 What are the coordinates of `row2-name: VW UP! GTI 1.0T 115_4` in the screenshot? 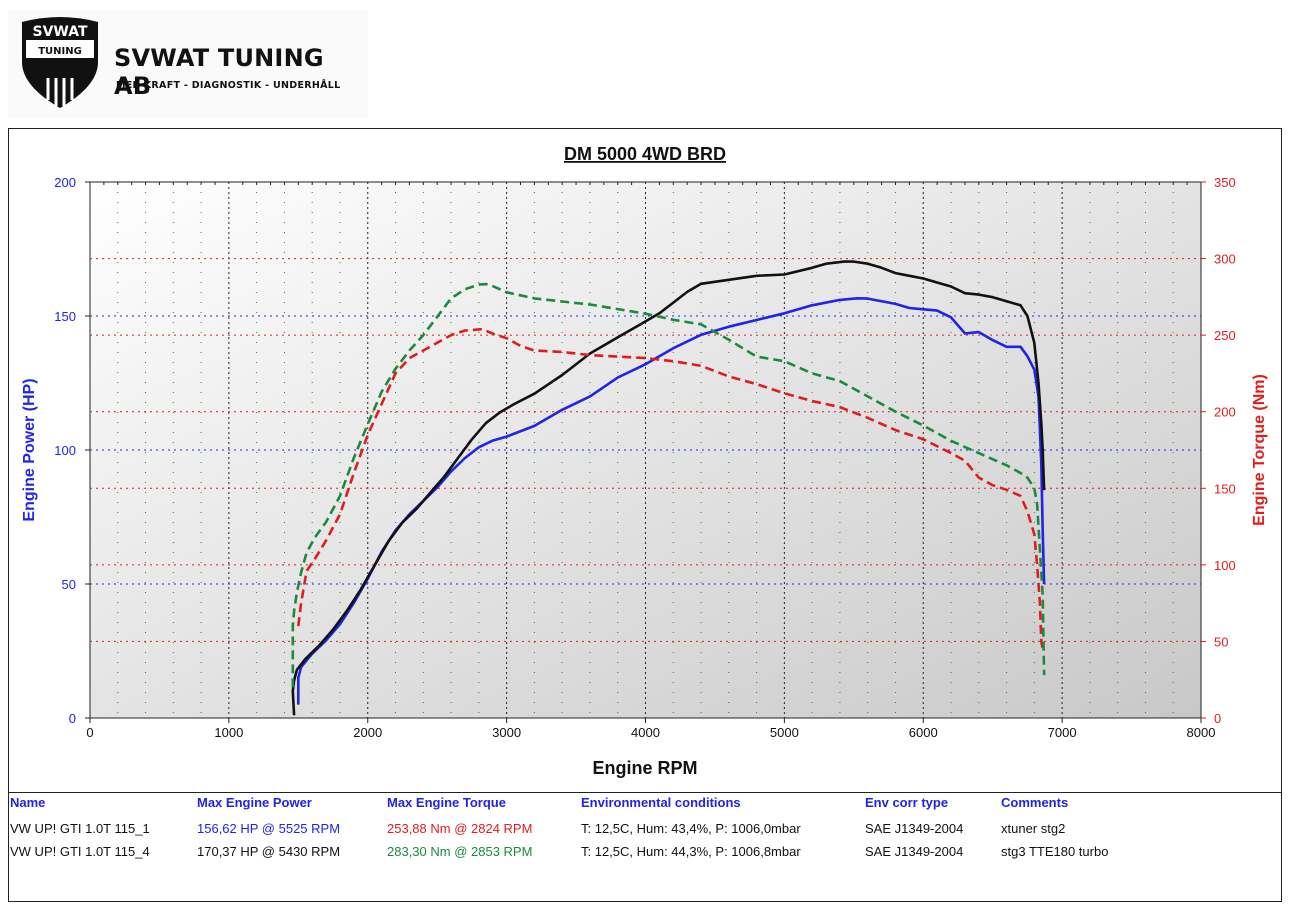 It's located at (80, 851).